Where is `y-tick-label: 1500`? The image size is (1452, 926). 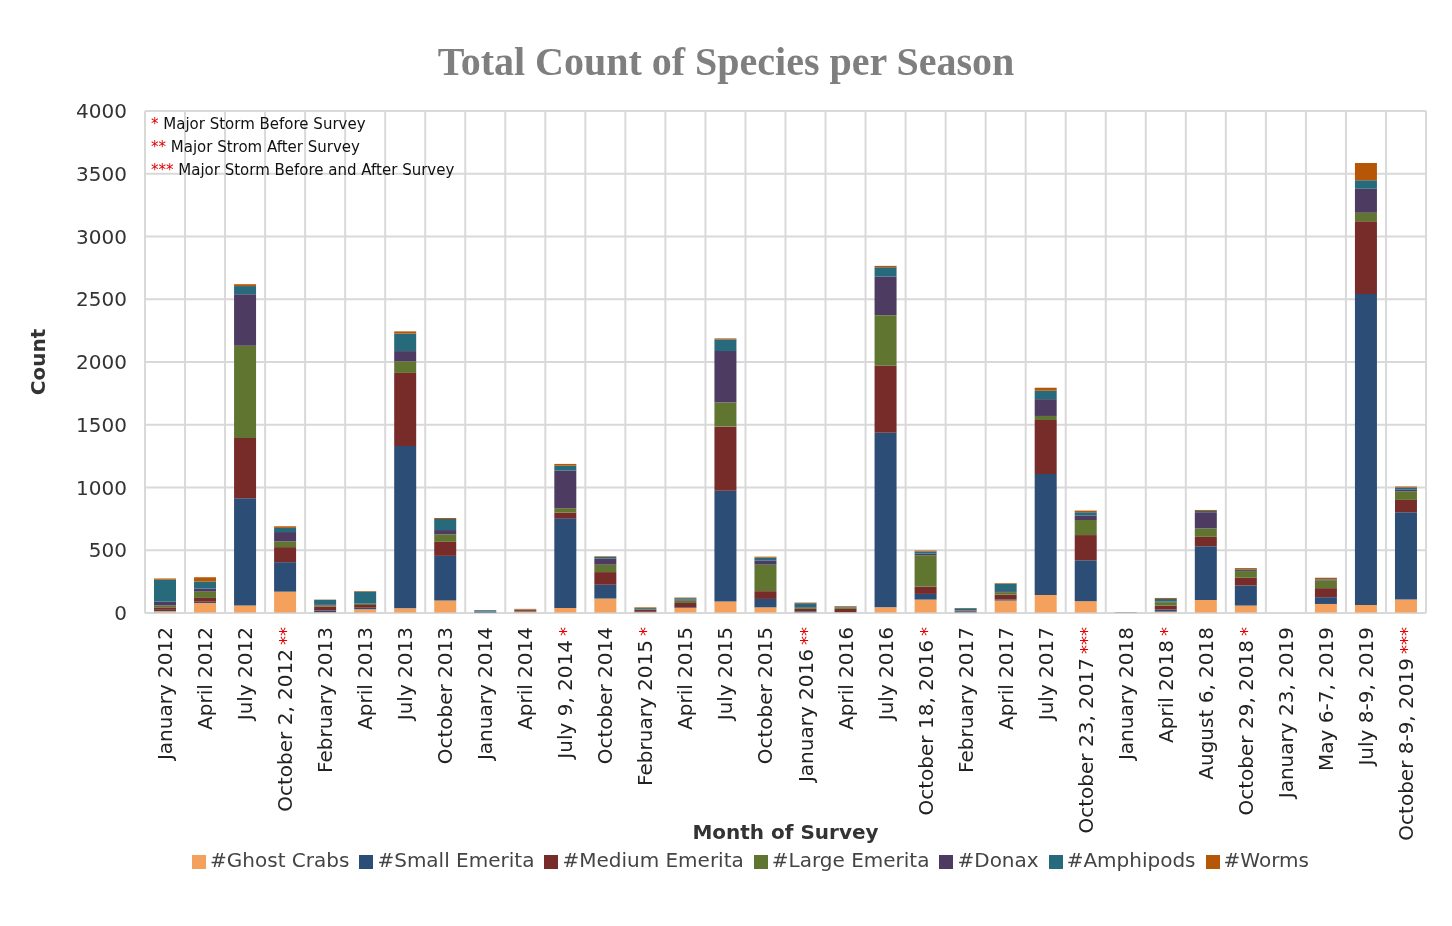 y-tick-label: 1500 is located at coordinates (101, 424).